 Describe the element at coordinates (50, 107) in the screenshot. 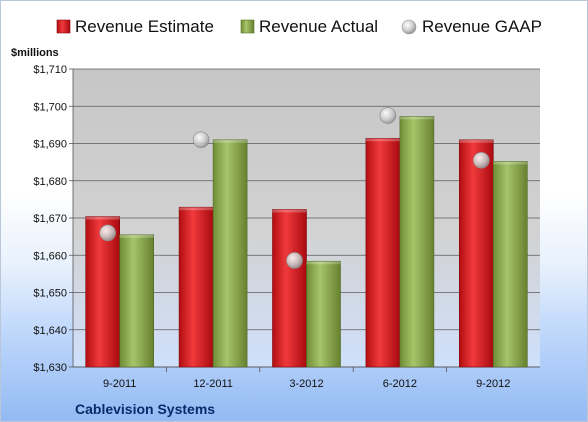

I see `y-tick-label: $1,700` at that location.